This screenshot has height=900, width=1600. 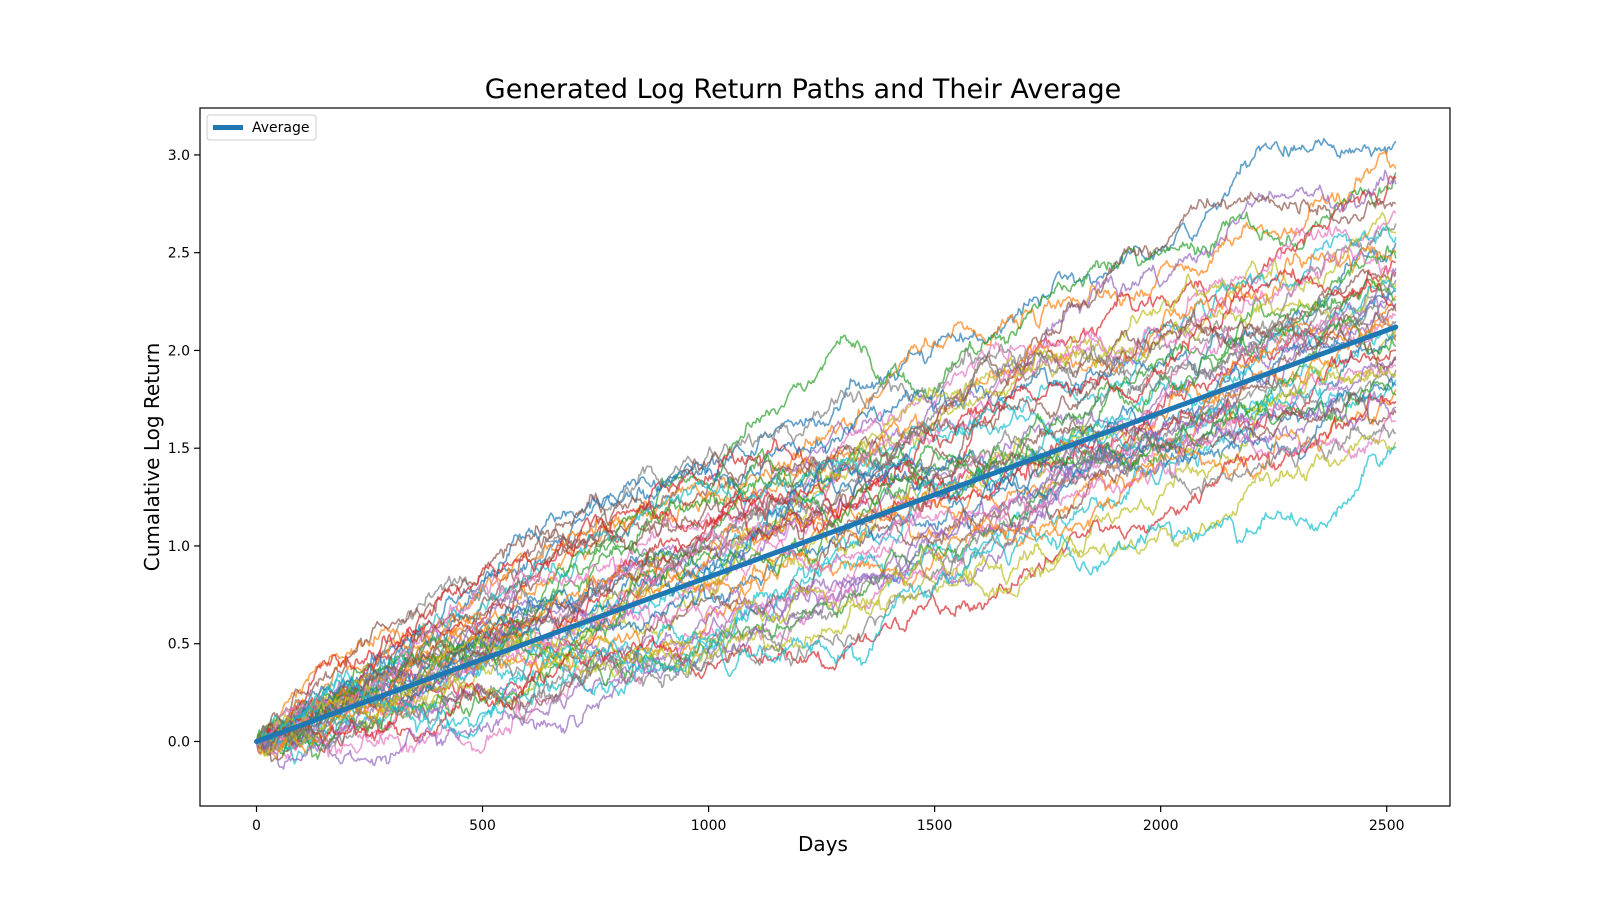 I want to click on legend-box, so click(x=261, y=127).